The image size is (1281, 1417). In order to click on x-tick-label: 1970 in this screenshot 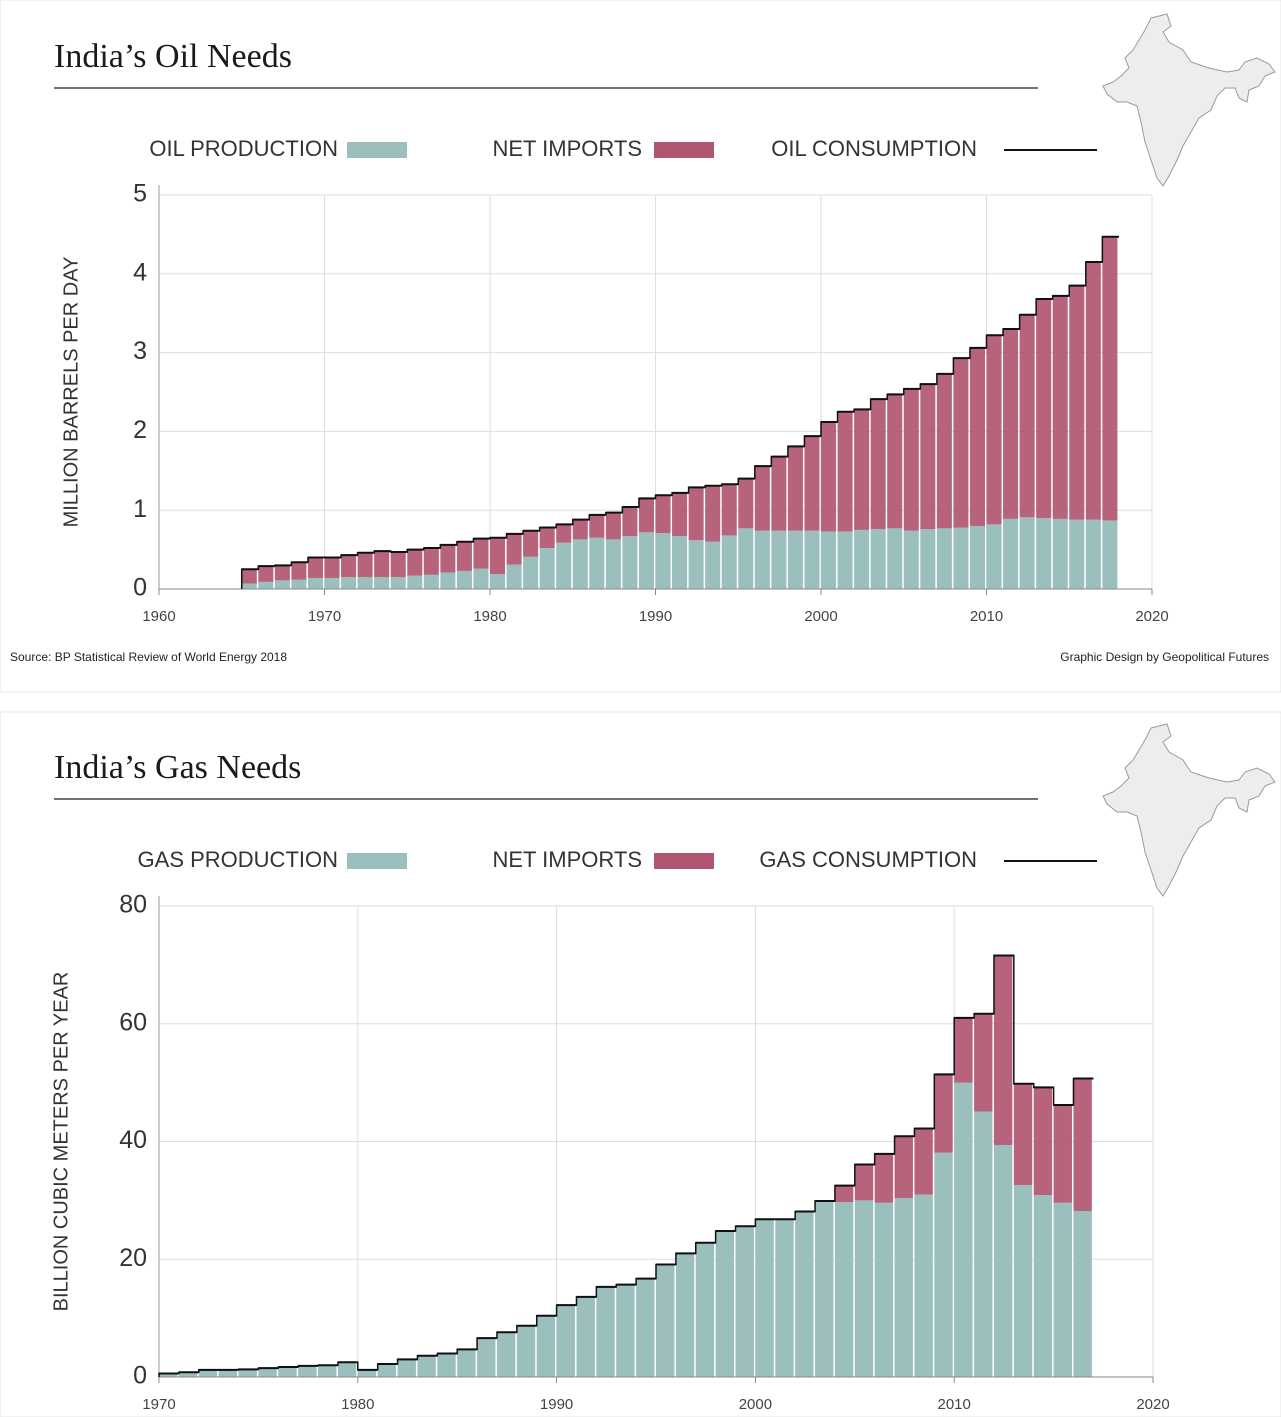, I will do `click(158, 1404)`.